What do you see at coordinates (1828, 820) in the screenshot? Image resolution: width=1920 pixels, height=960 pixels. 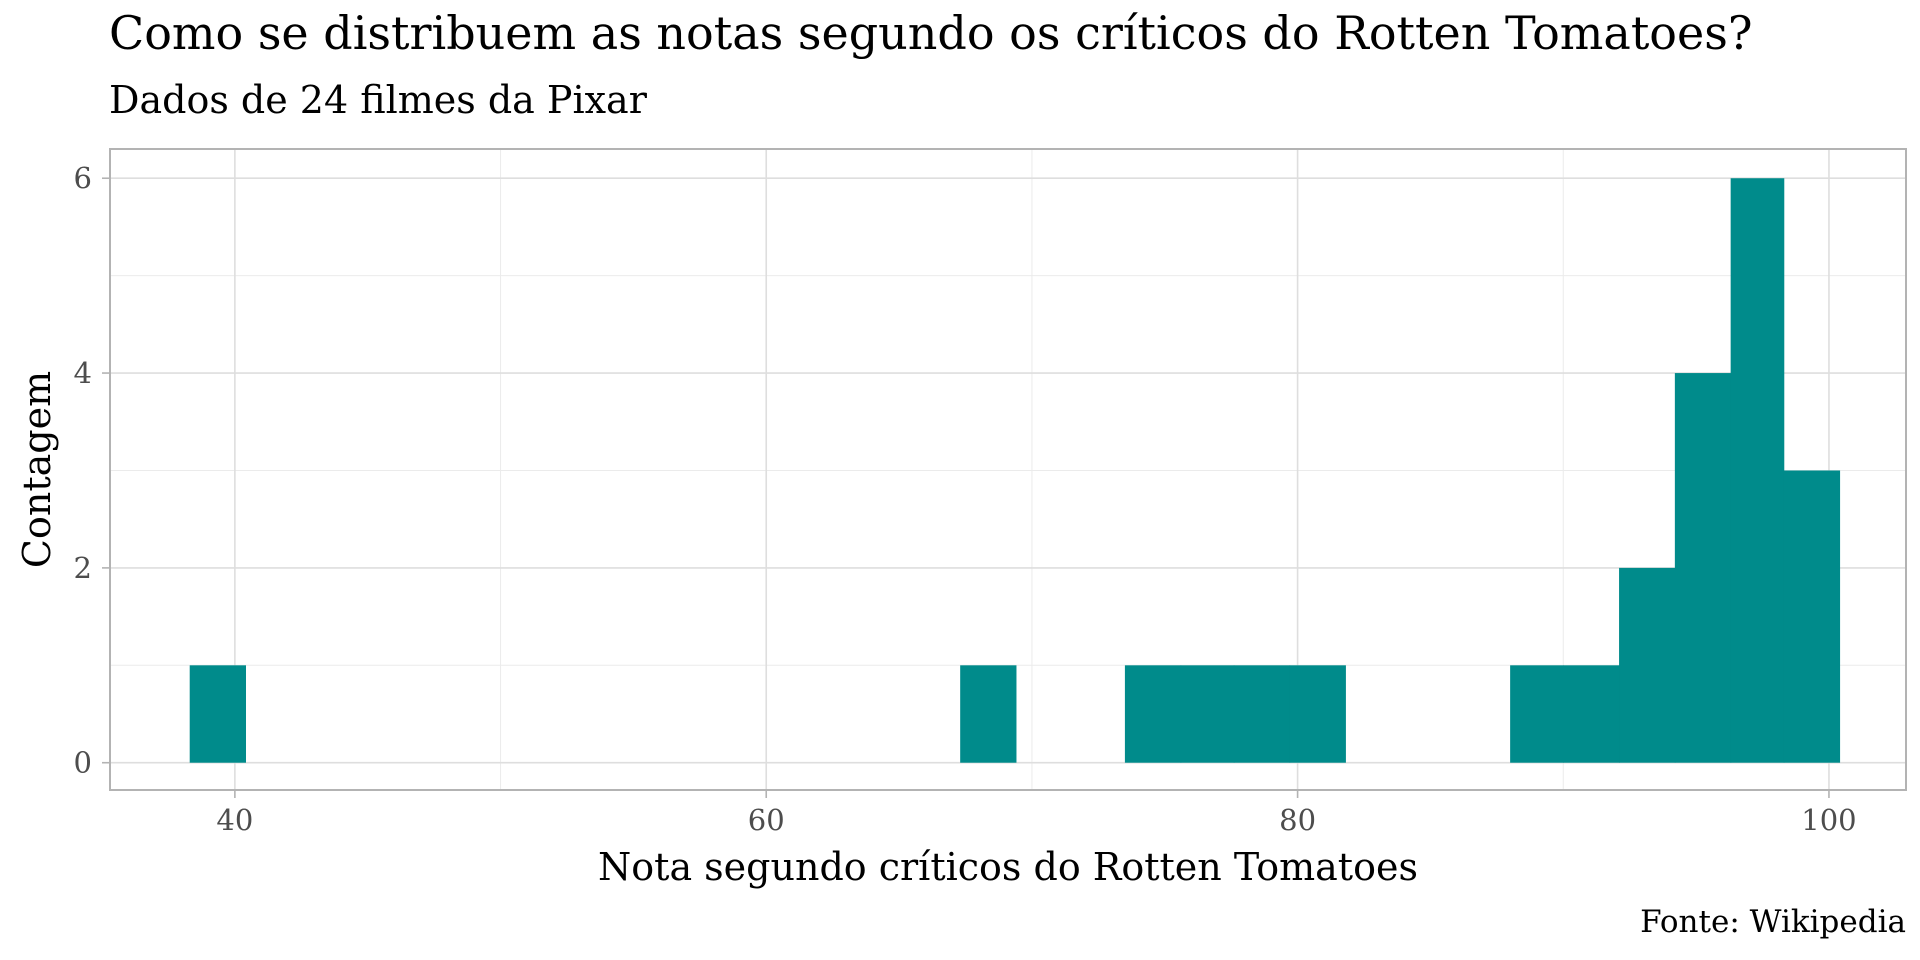 I see `x-tick-label: 100` at bounding box center [1828, 820].